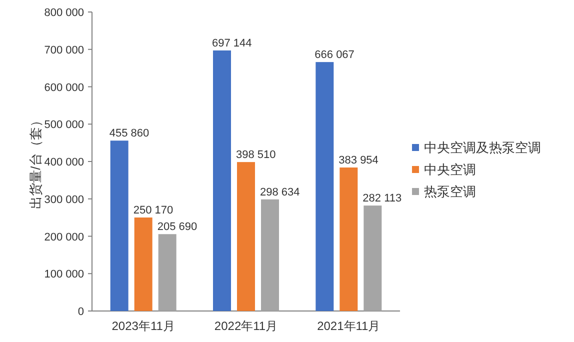 Image resolution: width=574 pixels, height=342 pixels. Describe the element at coordinates (81, 312) in the screenshot. I see `y-tick-label: 0` at that location.